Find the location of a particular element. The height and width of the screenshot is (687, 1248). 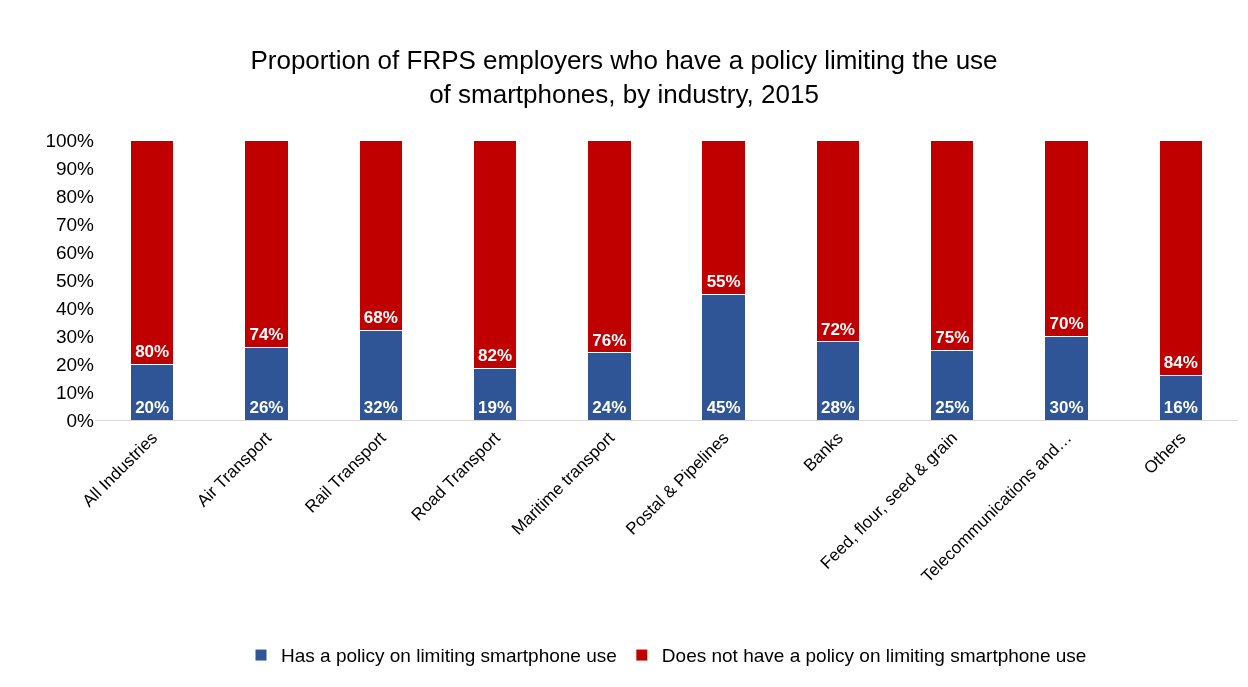

data-label: 32% is located at coordinates (380, 407).